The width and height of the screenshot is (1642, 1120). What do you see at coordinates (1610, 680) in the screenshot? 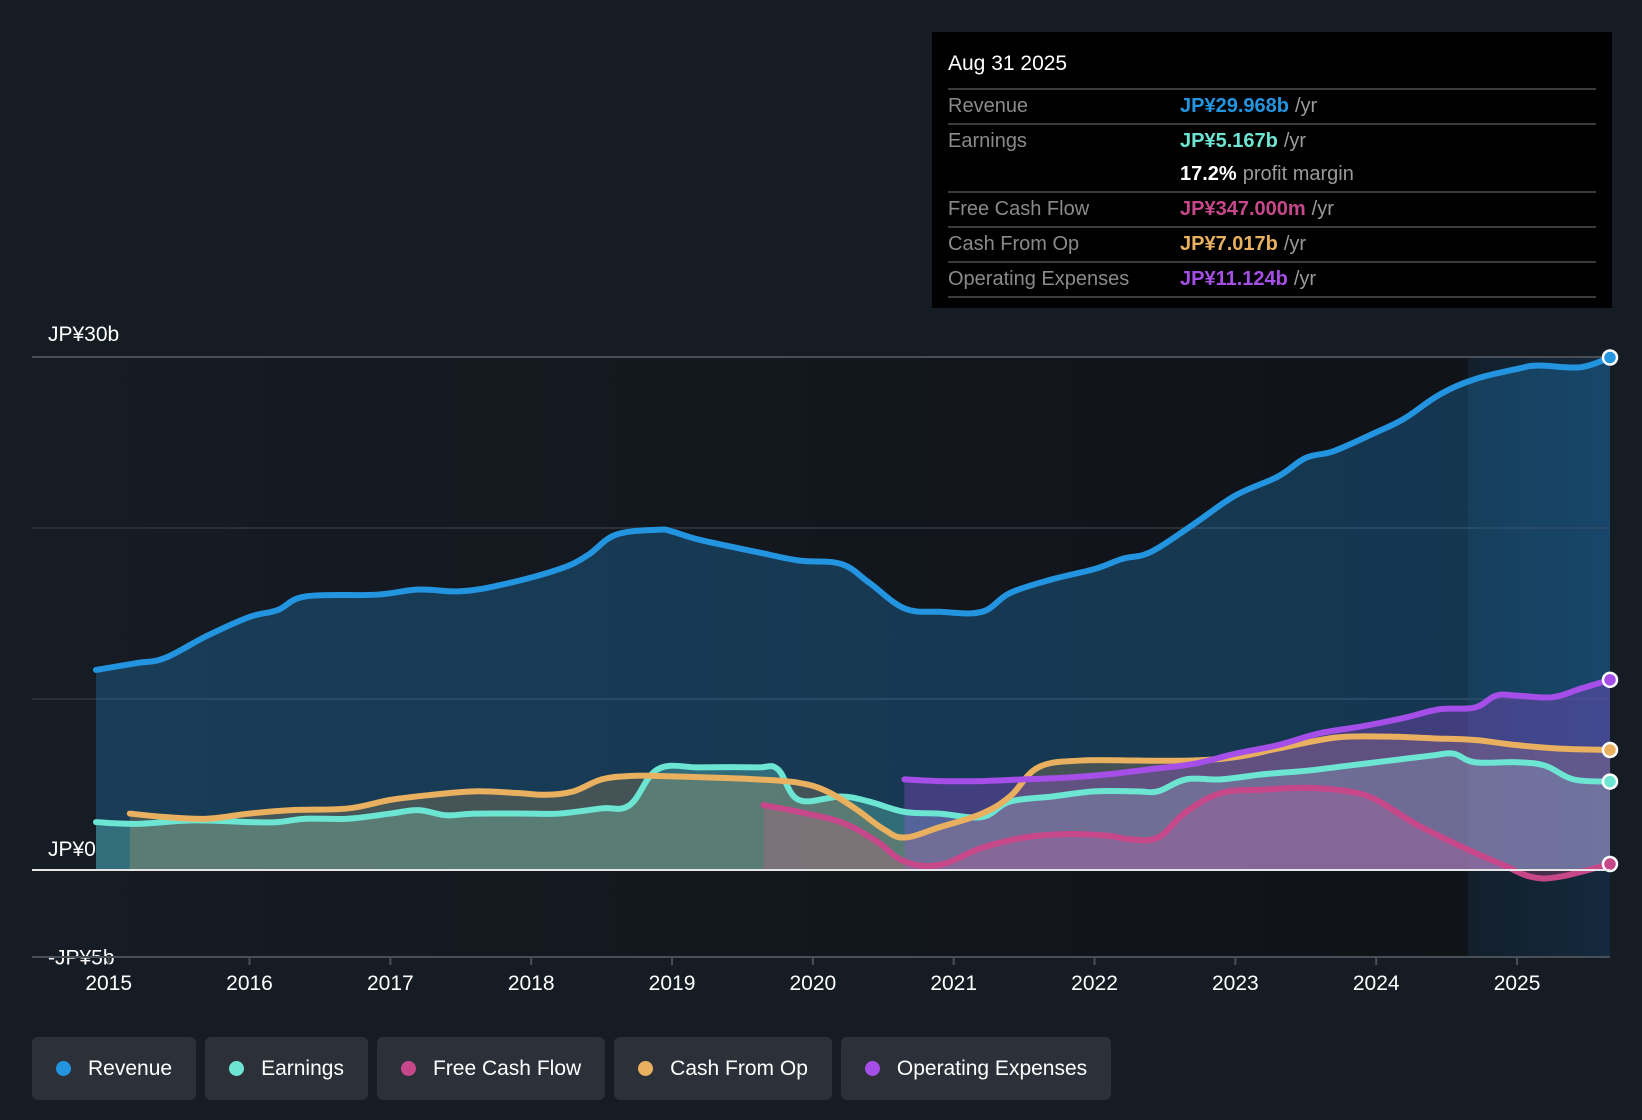
I see `operating-expenses-end-marker` at bounding box center [1610, 680].